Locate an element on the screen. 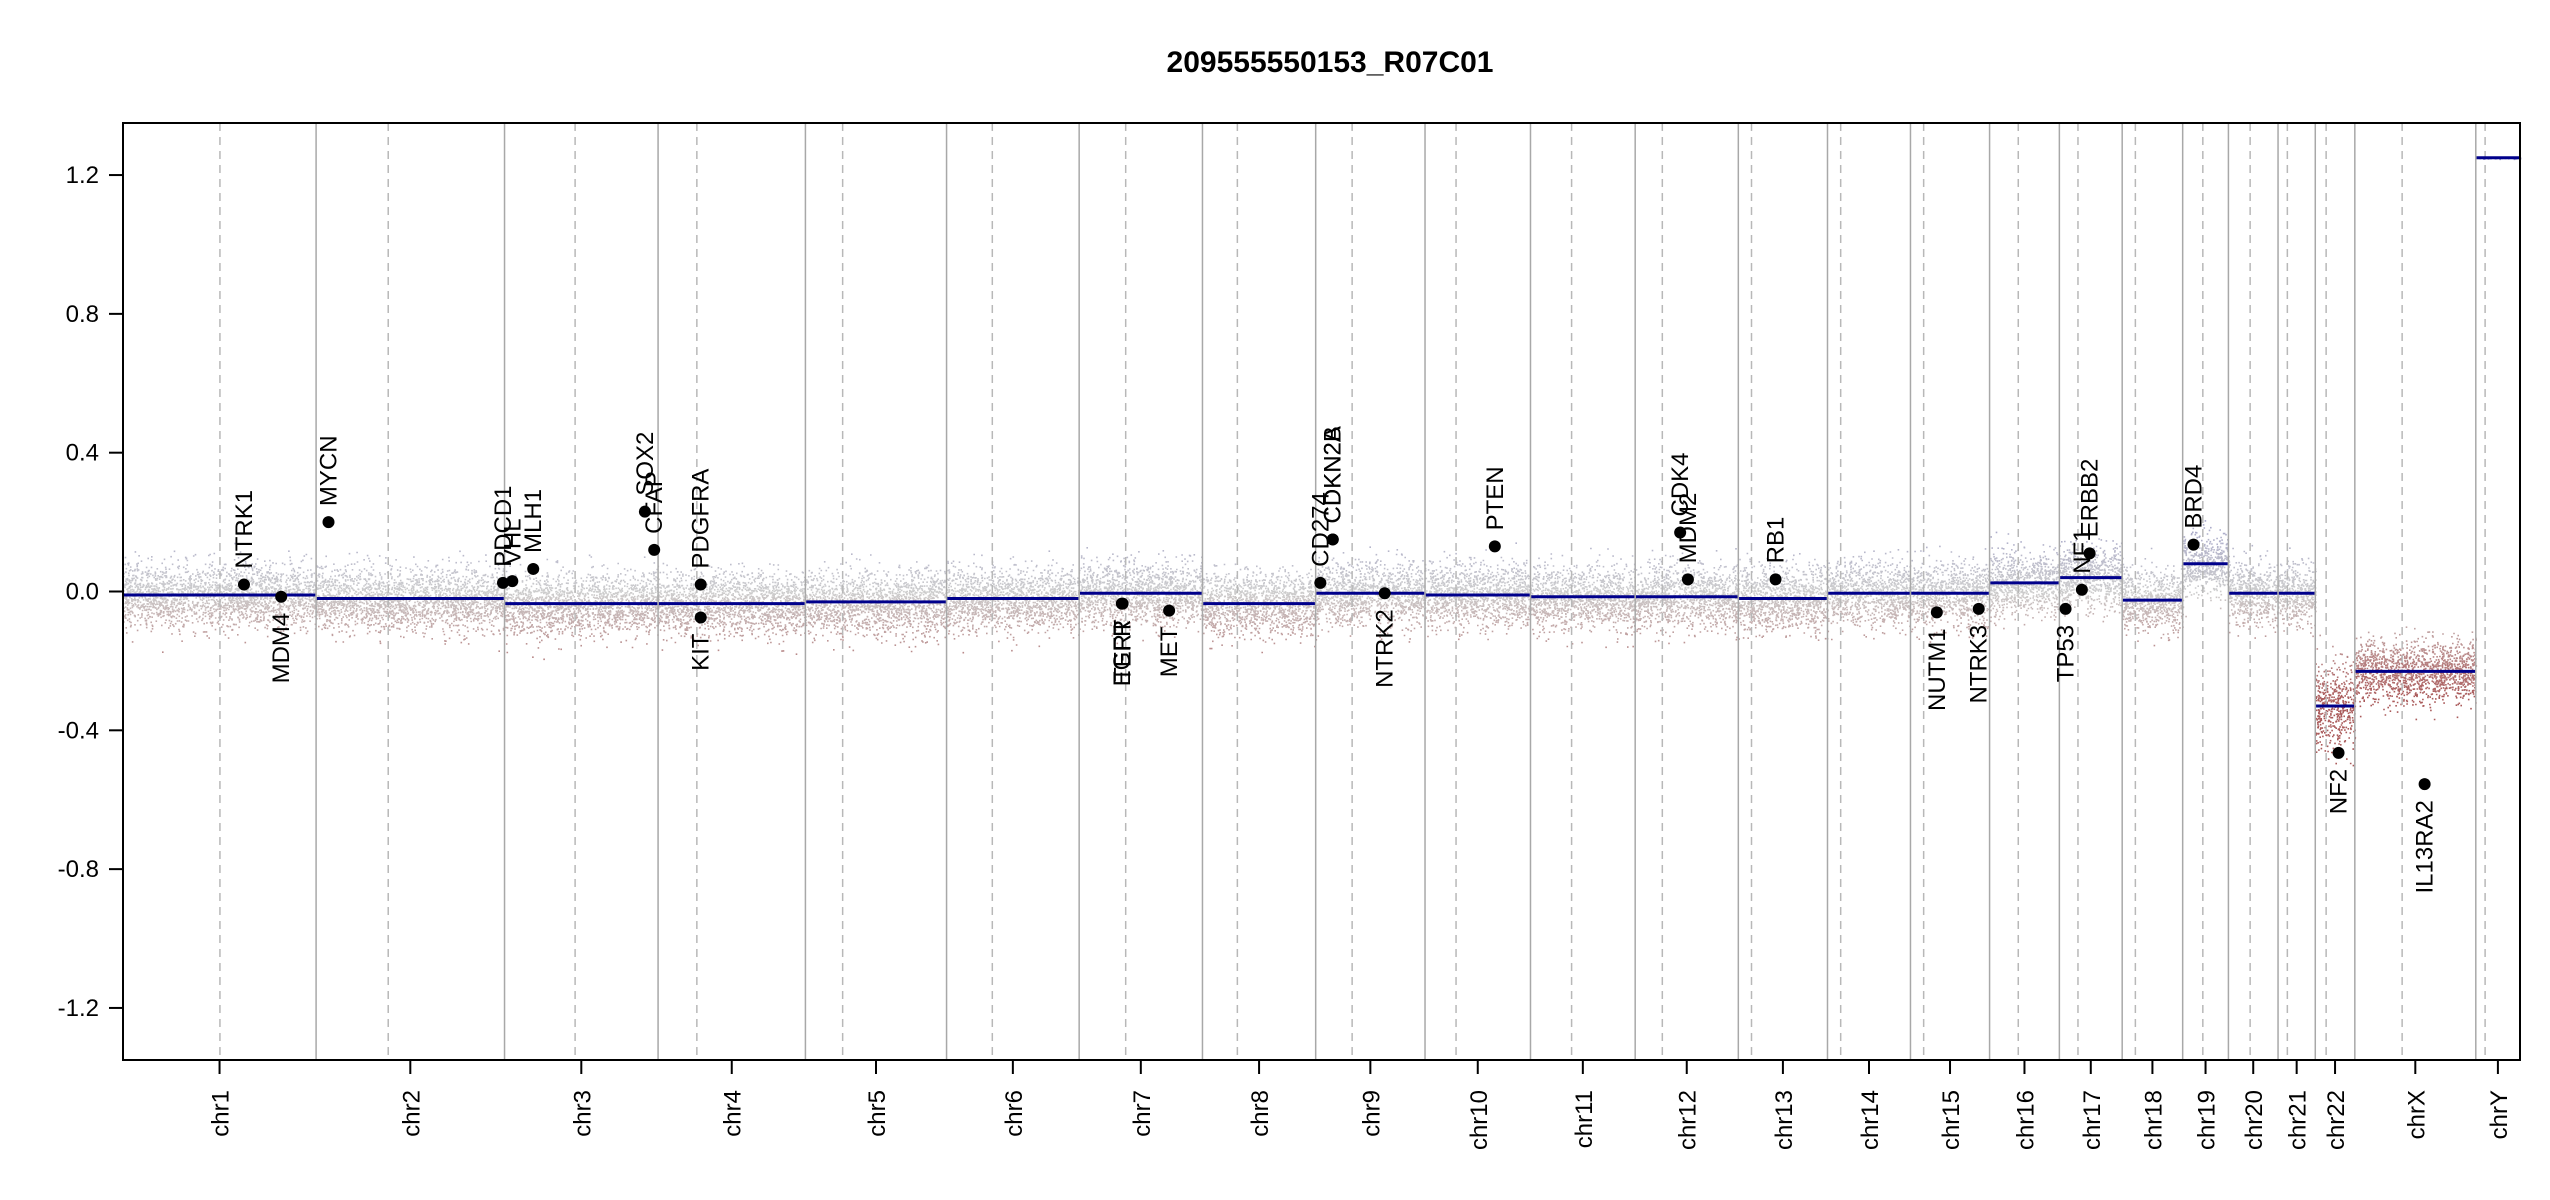  gene-label-cdk4: CDK4 is located at coordinates (1680, 484).